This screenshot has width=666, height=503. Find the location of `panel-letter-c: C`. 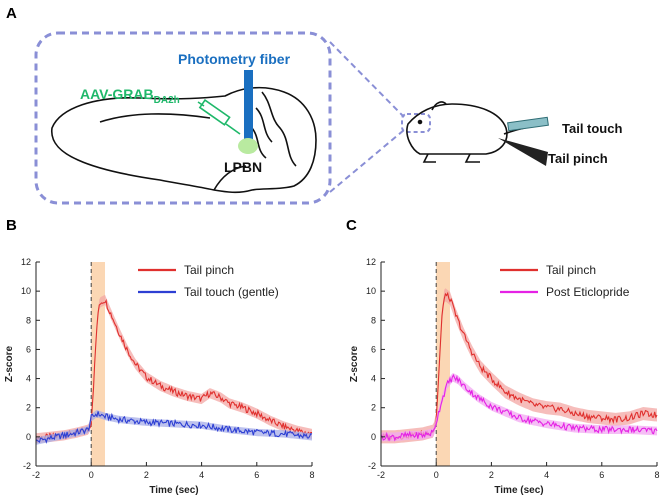

panel-letter-c: C is located at coordinates (351, 225).